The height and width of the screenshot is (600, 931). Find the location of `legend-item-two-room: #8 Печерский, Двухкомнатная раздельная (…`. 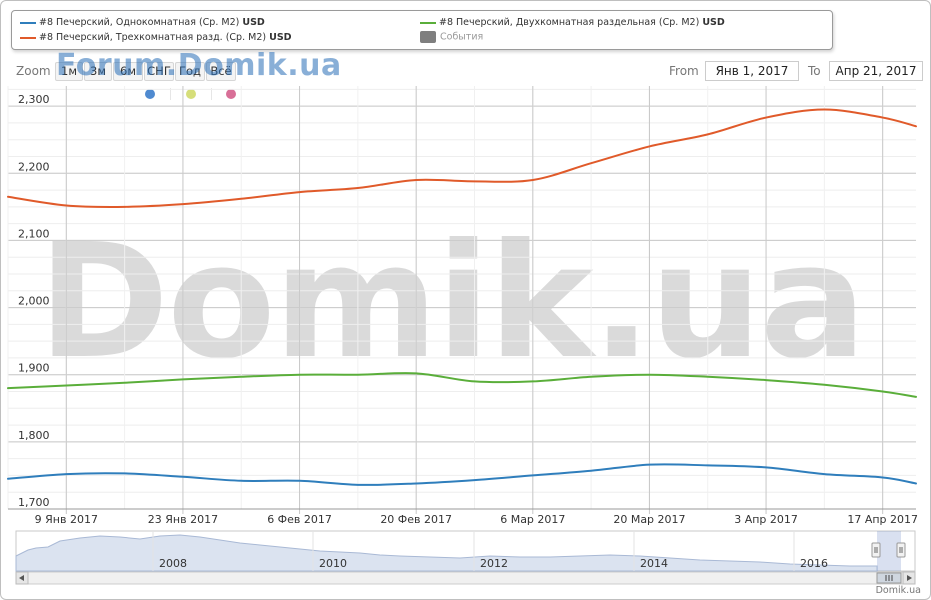

legend-item-two-room: #8 Печерский, Двухкомнатная раздельная (… is located at coordinates (572, 22).